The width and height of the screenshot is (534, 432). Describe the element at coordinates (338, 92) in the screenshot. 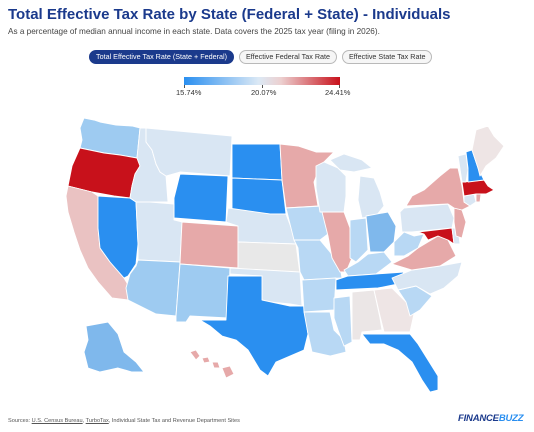

I see `legend-max-label: 24.41%` at that location.